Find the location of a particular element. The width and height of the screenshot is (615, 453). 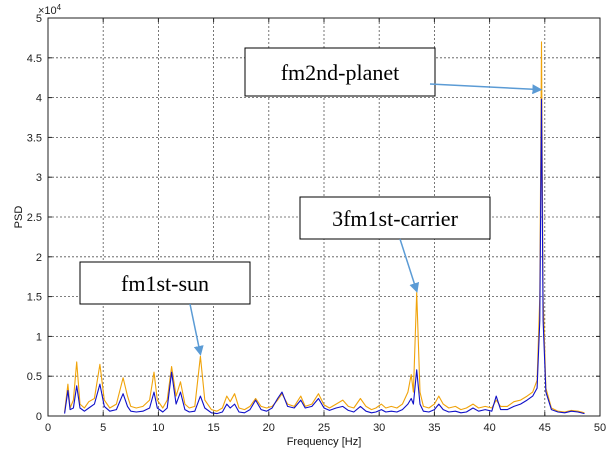

annotation-1: fm2nd-planet is located at coordinates (393, 72).